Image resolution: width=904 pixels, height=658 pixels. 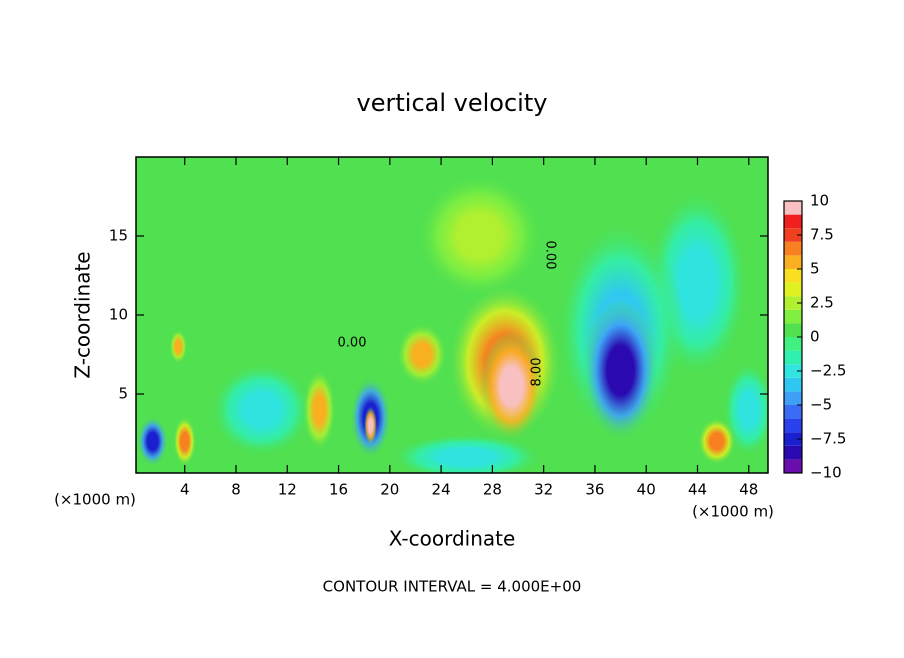 What do you see at coordinates (441, 490) in the screenshot?
I see `x-tick-label: 24` at bounding box center [441, 490].